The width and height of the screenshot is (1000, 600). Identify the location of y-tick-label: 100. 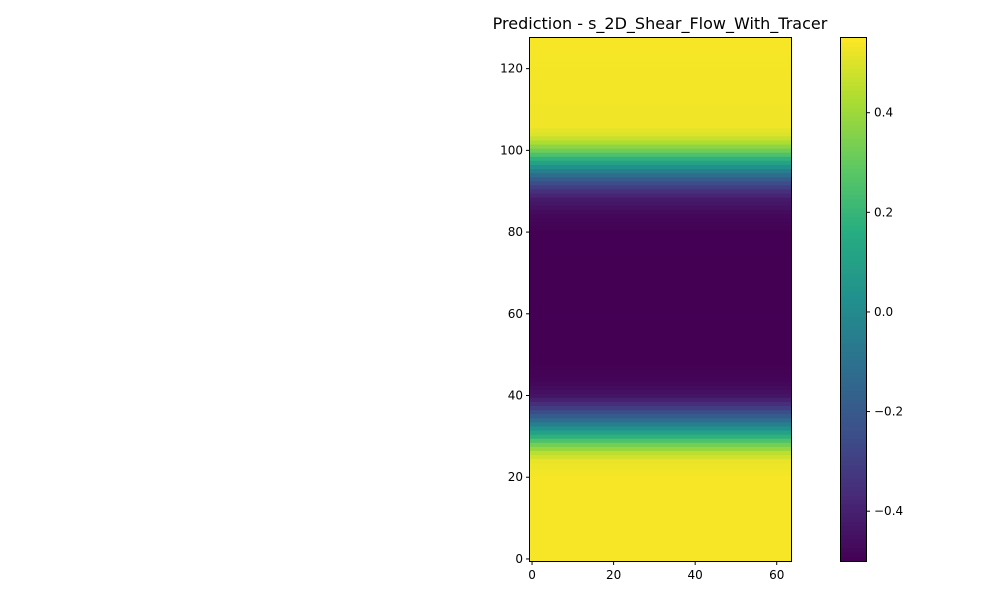
(511, 150).